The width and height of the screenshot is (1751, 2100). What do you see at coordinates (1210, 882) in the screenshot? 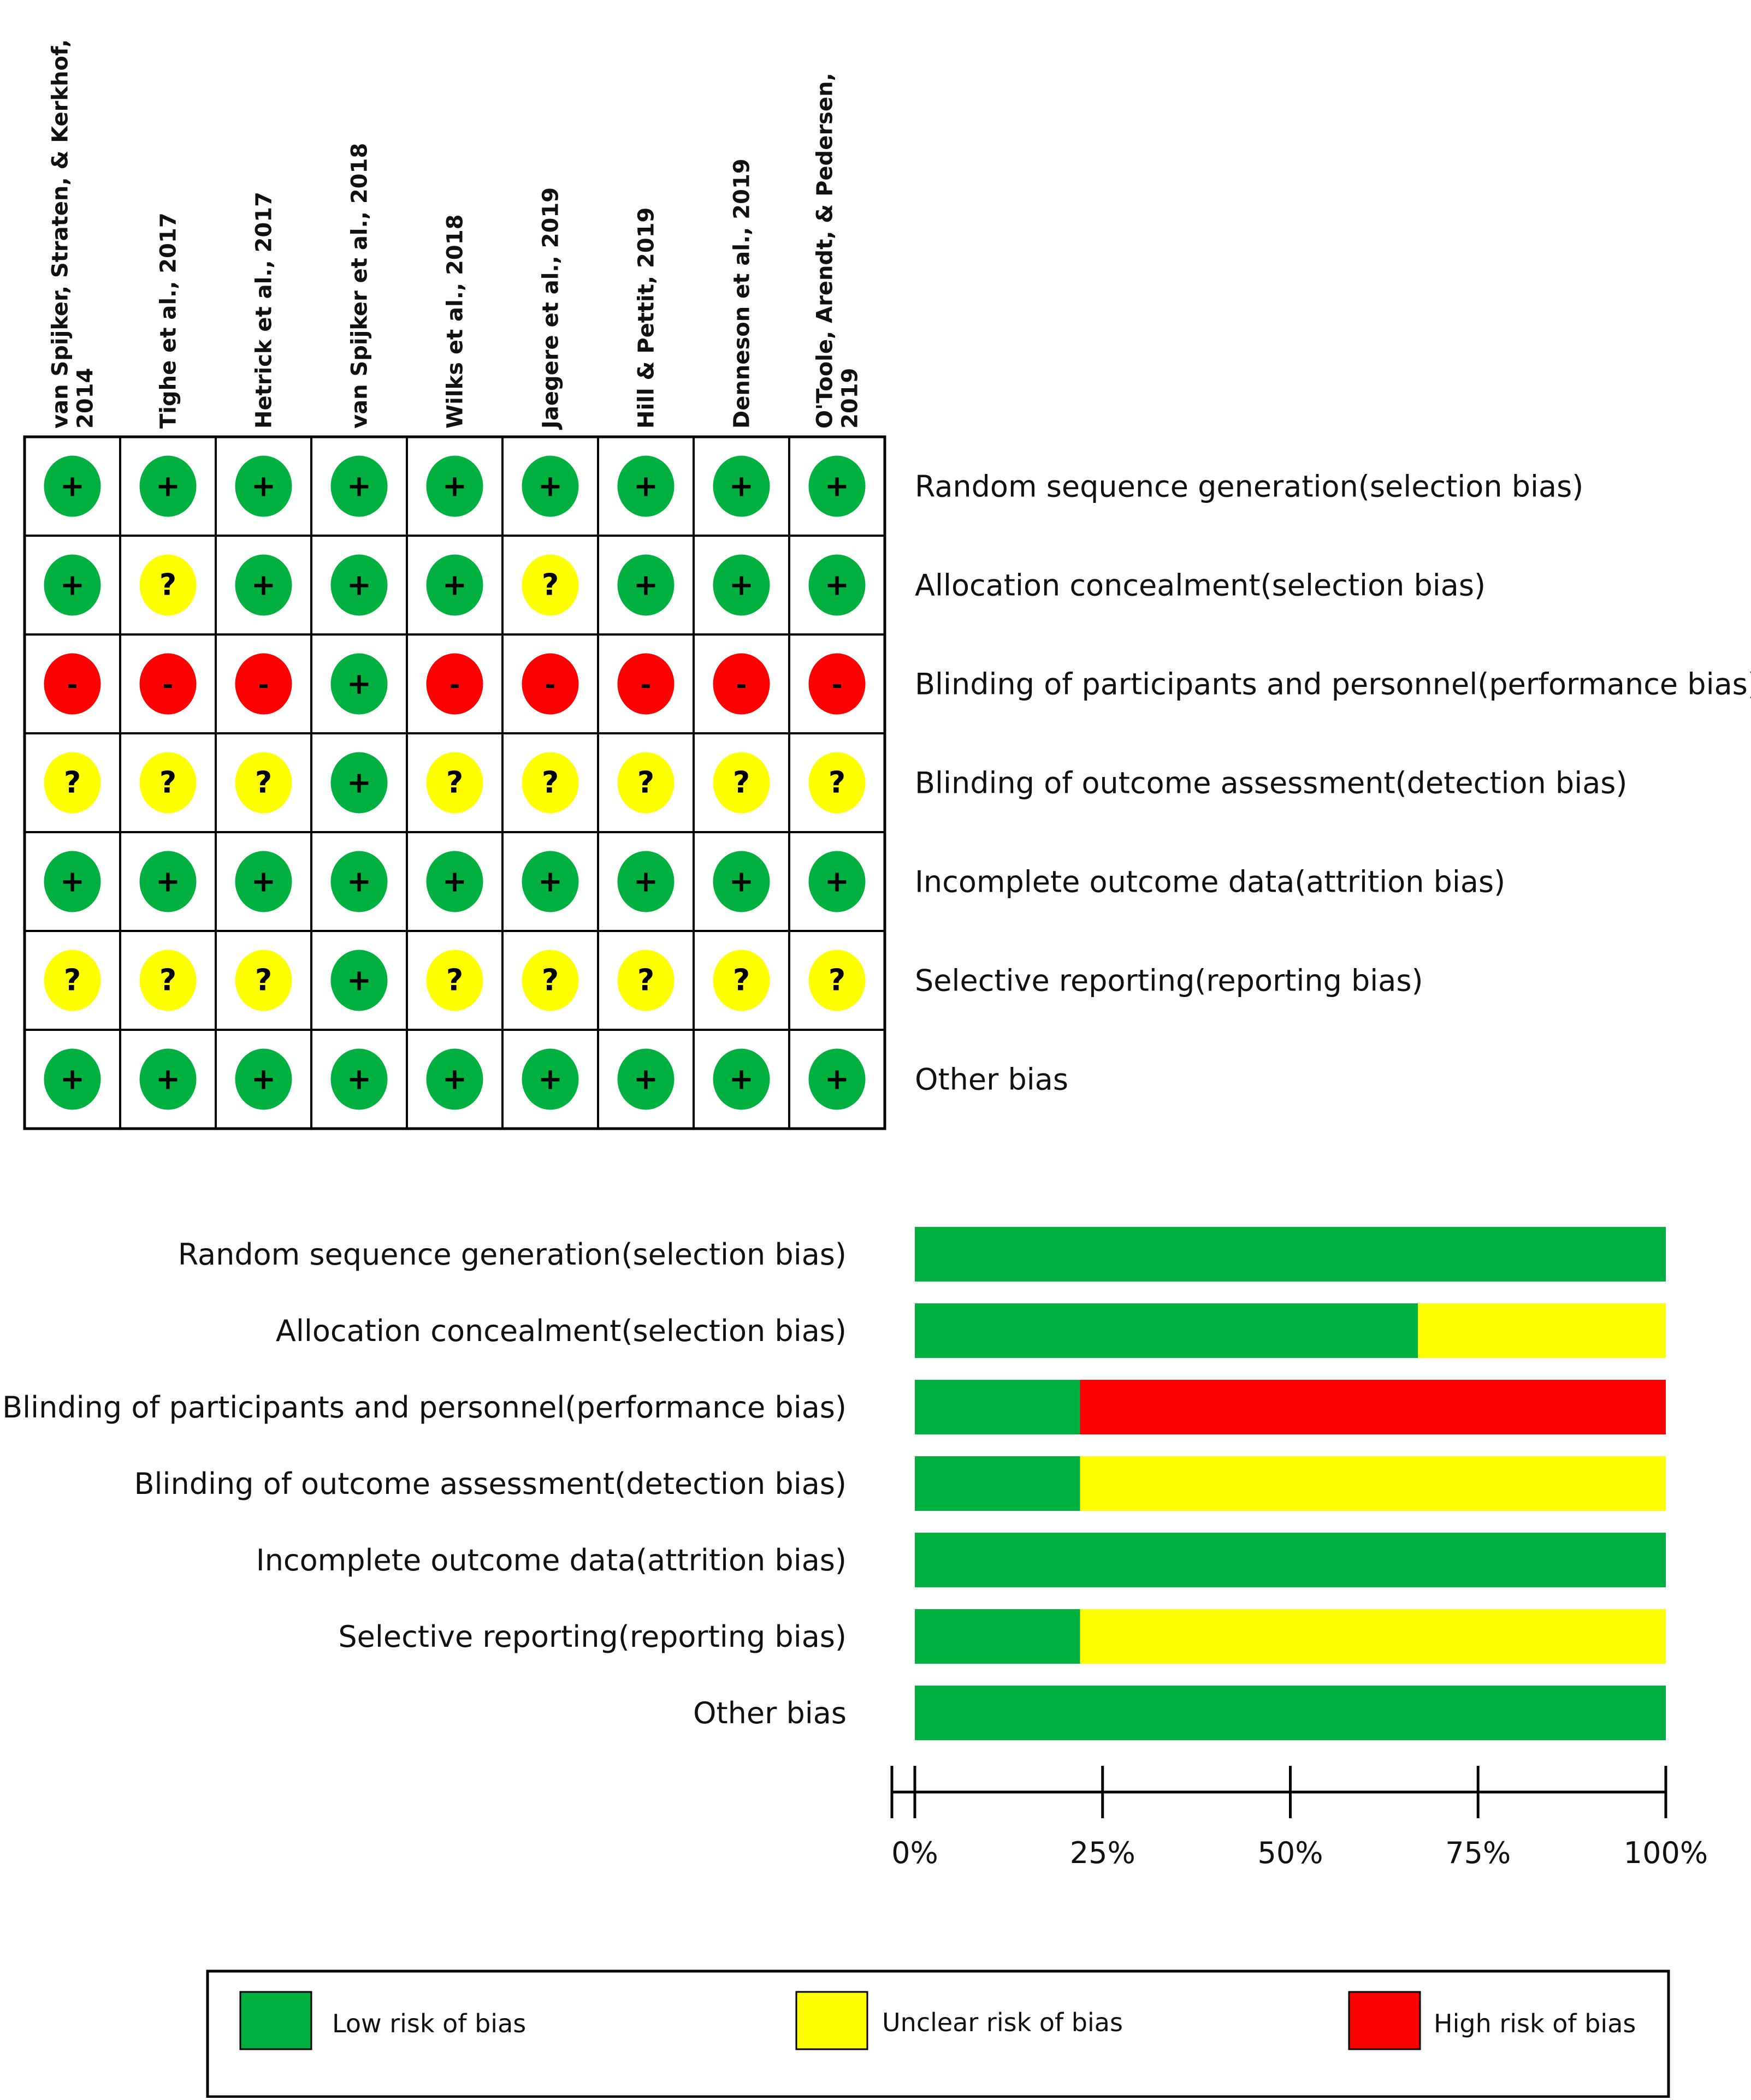
I see `summary-domain-label: Incomplete outcome data(attrition bias)` at bounding box center [1210, 882].